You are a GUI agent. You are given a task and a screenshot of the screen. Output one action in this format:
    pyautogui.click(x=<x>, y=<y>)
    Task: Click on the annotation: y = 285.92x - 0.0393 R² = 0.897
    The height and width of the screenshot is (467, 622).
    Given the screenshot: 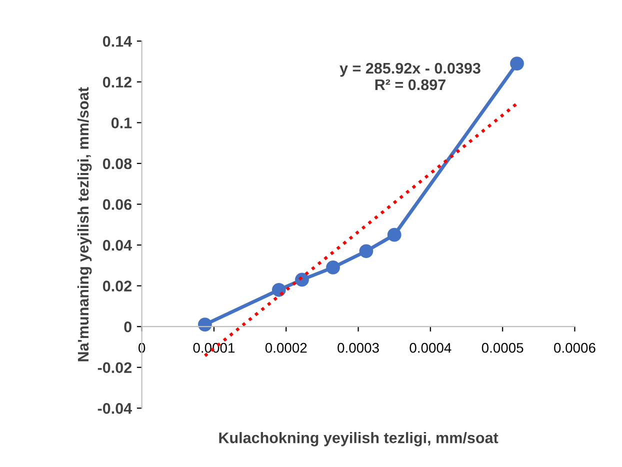 What is the action you would take?
    pyautogui.click(x=410, y=76)
    